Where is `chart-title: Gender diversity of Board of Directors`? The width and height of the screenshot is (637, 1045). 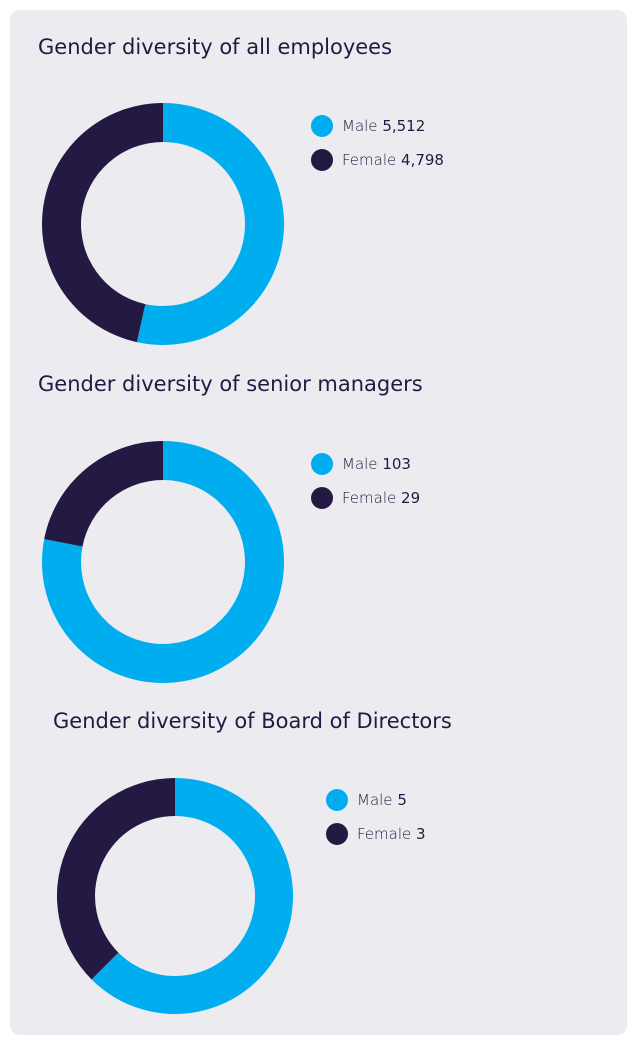
chart-title: Gender diversity of Board of Directors is located at coordinates (252, 721).